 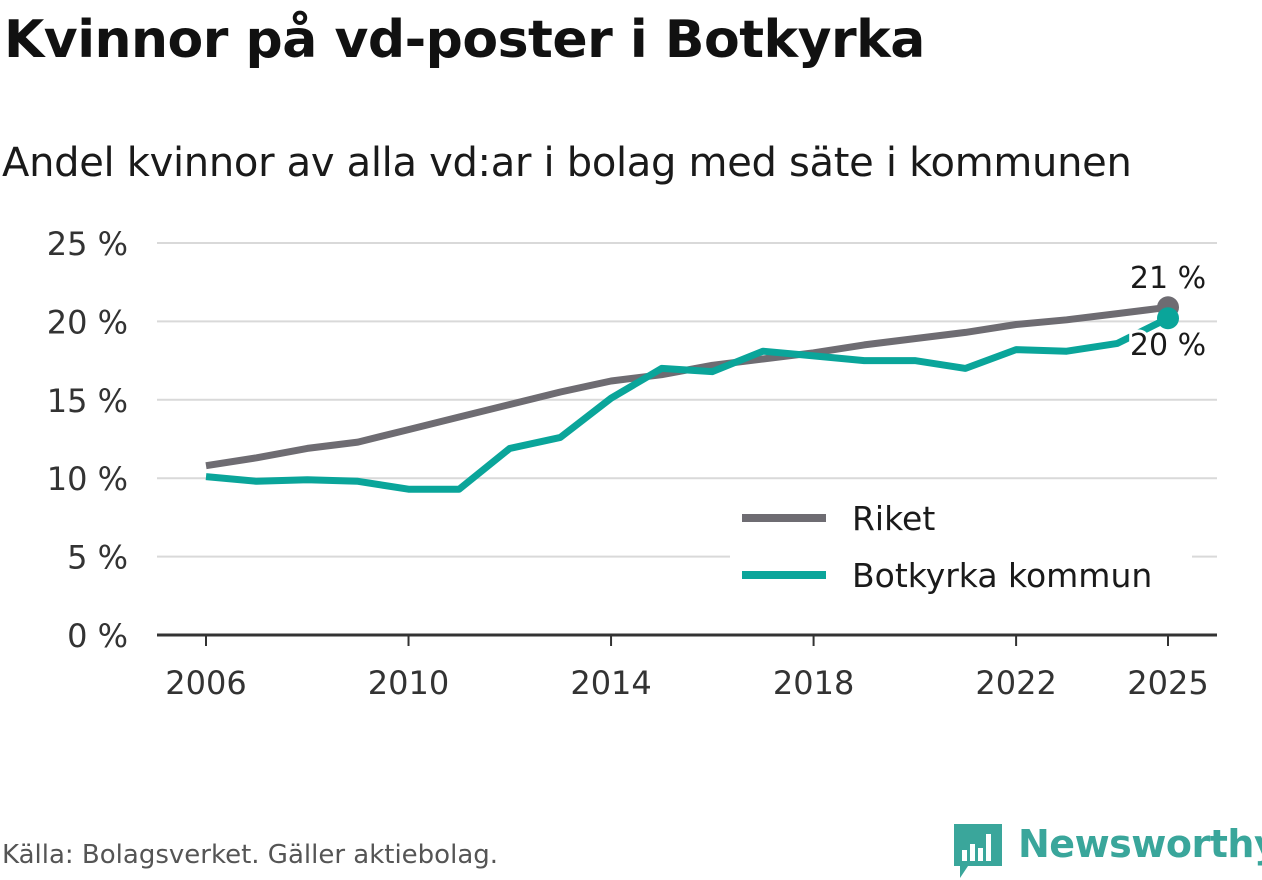 I want to click on x-tick-label: 2014, so click(x=610, y=683).